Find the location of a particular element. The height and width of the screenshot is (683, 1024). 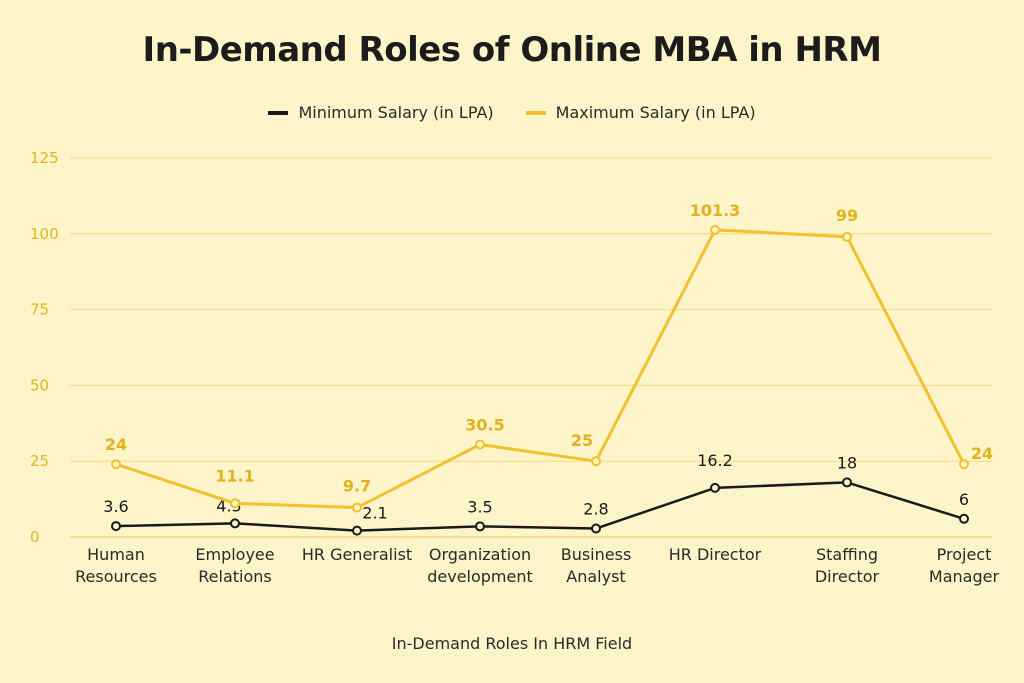

y-tick-label-25: 25 is located at coordinates (39, 461).